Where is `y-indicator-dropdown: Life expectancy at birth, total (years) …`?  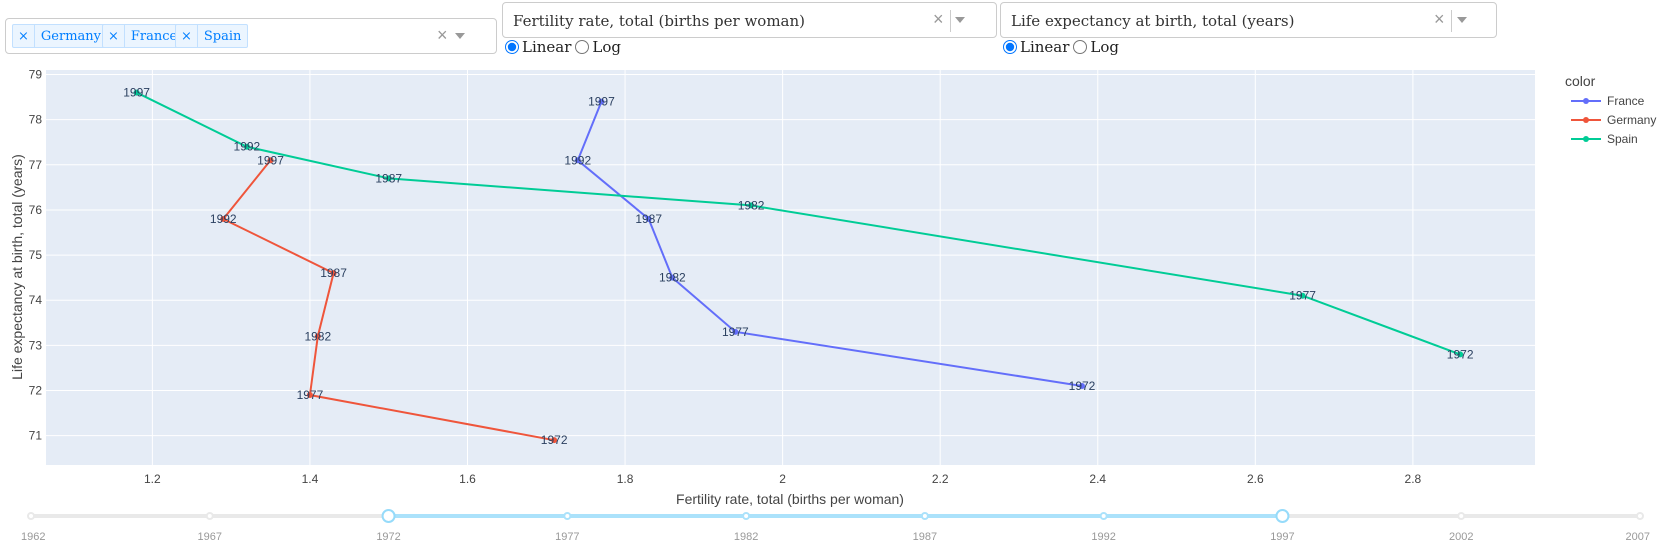 y-indicator-dropdown: Life expectancy at birth, total (years) … is located at coordinates (1248, 20).